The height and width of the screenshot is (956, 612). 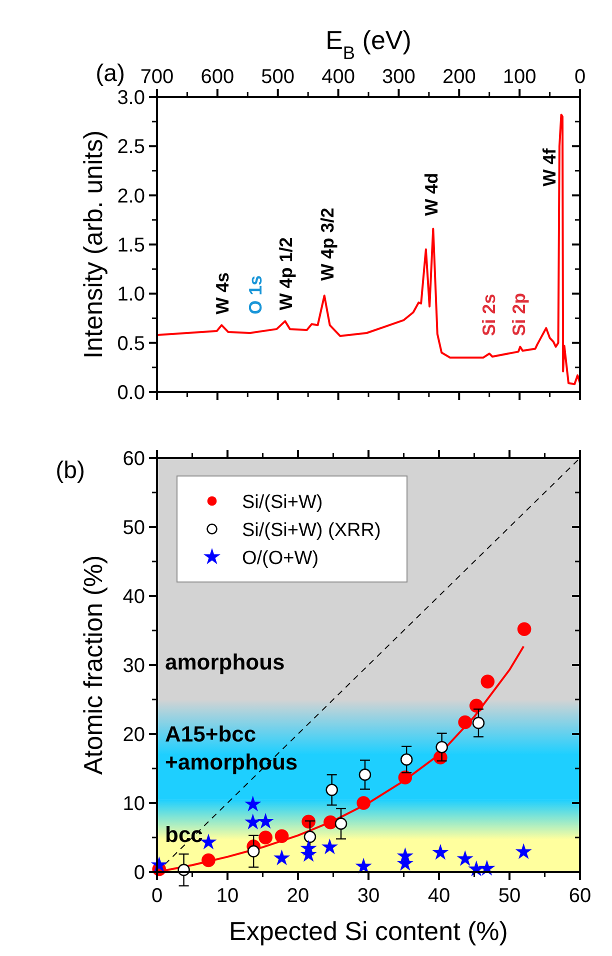 What do you see at coordinates (110, 73) in the screenshot?
I see `text: (a)` at bounding box center [110, 73].